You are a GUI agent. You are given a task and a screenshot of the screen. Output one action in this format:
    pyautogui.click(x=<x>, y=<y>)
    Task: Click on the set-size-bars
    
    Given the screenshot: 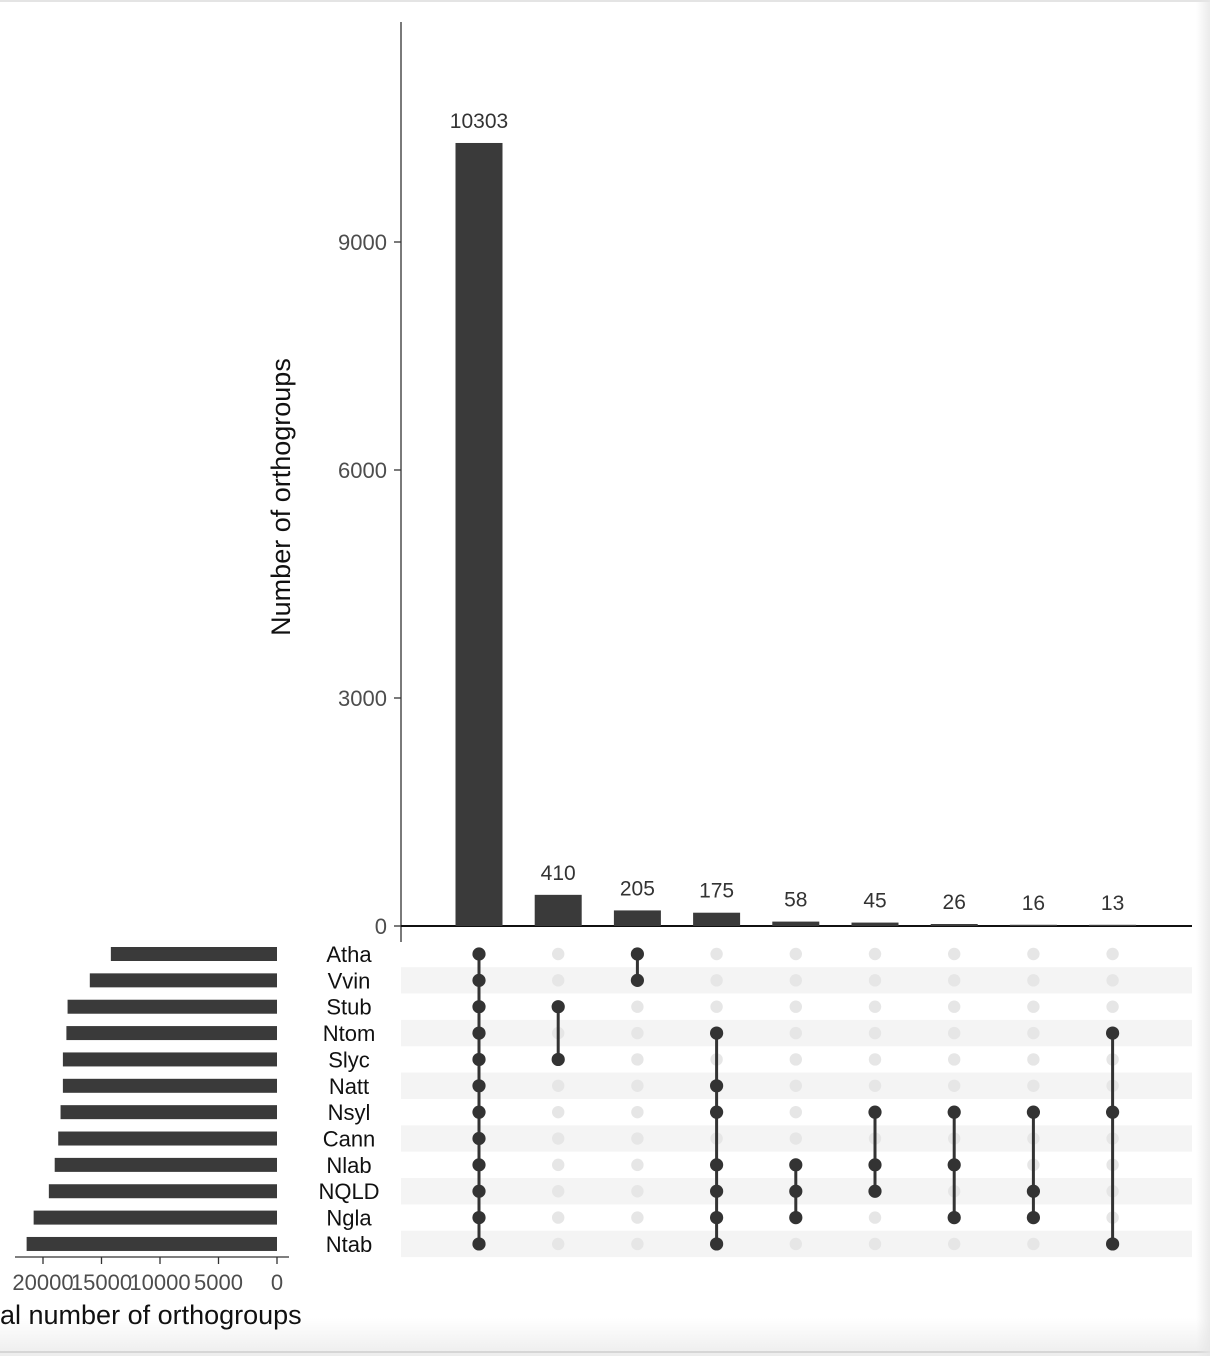 What is the action you would take?
    pyautogui.click(x=152, y=1099)
    